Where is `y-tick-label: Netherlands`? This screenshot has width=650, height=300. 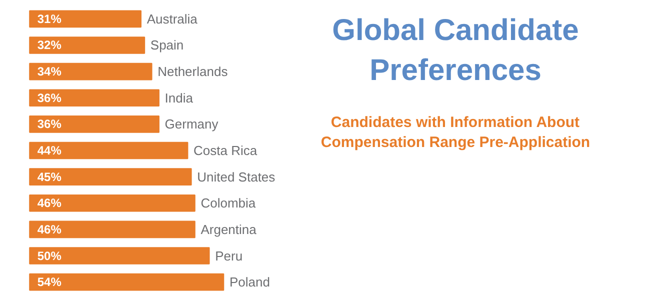 y-tick-label: Netherlands is located at coordinates (193, 72).